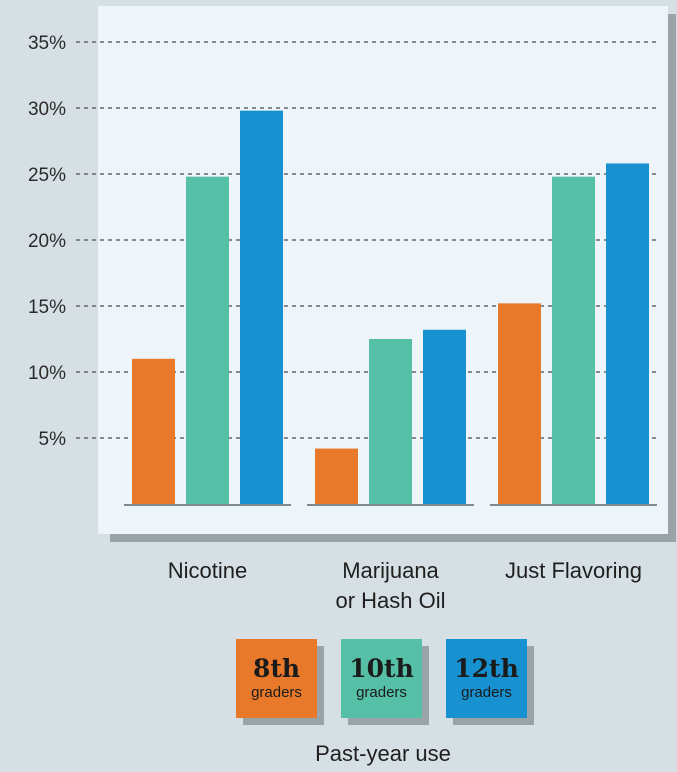 Image resolution: width=677 pixels, height=772 pixels. What do you see at coordinates (383, 753) in the screenshot?
I see `x-axis-label: Past-year use` at bounding box center [383, 753].